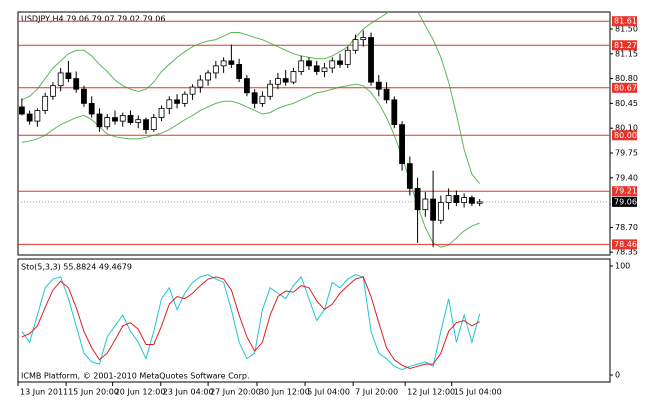  I want to click on level-label: 81.61, so click(625, 21).